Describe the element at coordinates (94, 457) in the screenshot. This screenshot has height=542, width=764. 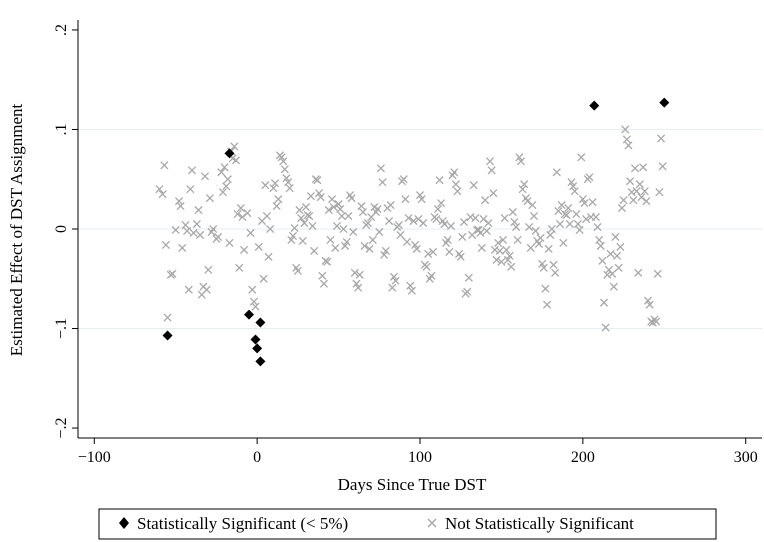
I see `x-tick-label: −100` at that location.